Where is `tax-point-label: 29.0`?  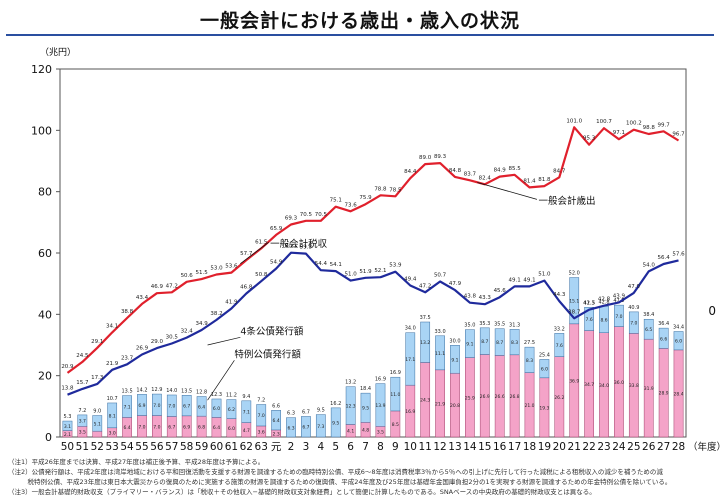 tax-point-label: 29.0 is located at coordinates (157, 342).